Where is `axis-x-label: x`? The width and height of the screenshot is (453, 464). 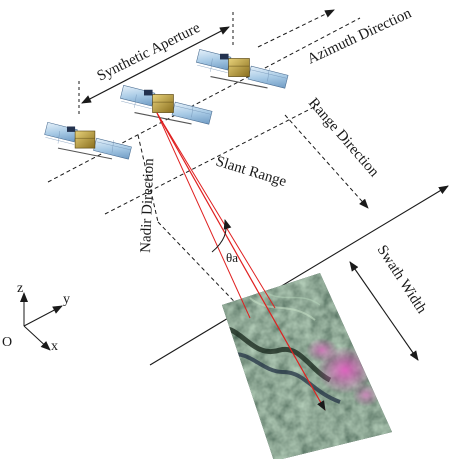 axis-x-label: x is located at coordinates (54, 346).